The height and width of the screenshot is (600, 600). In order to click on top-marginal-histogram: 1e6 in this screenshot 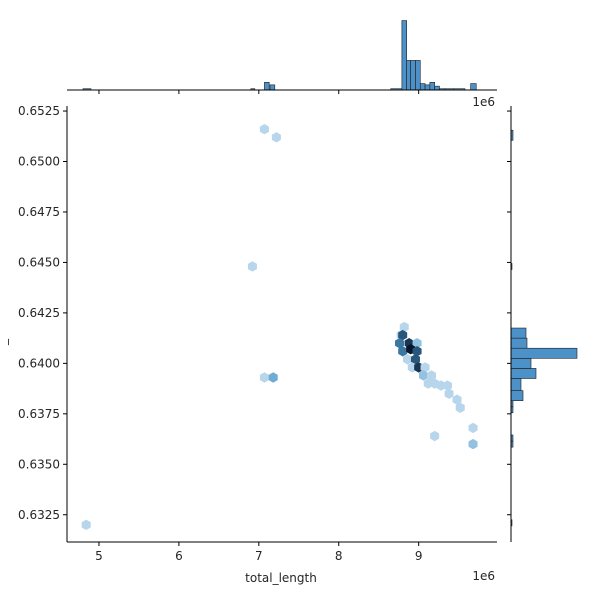, I will do `click(282, 64)`.